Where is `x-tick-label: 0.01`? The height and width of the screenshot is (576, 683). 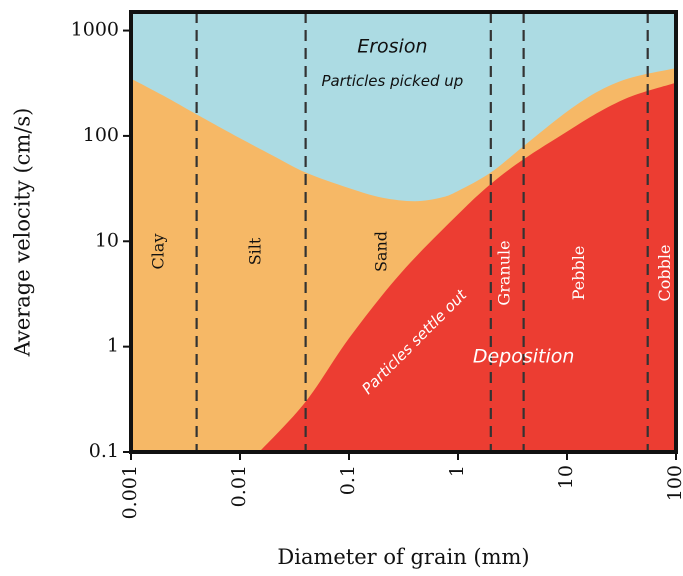 x-tick-label: 0.01 is located at coordinates (239, 486).